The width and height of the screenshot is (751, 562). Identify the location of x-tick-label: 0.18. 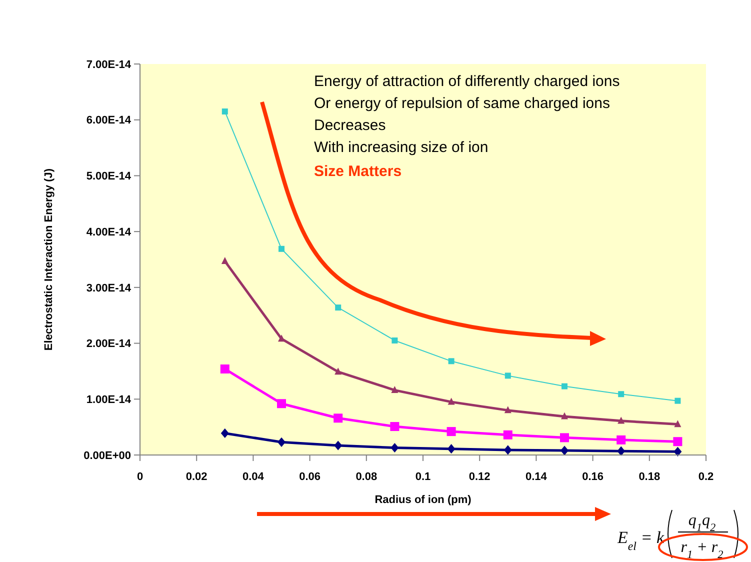
(649, 477).